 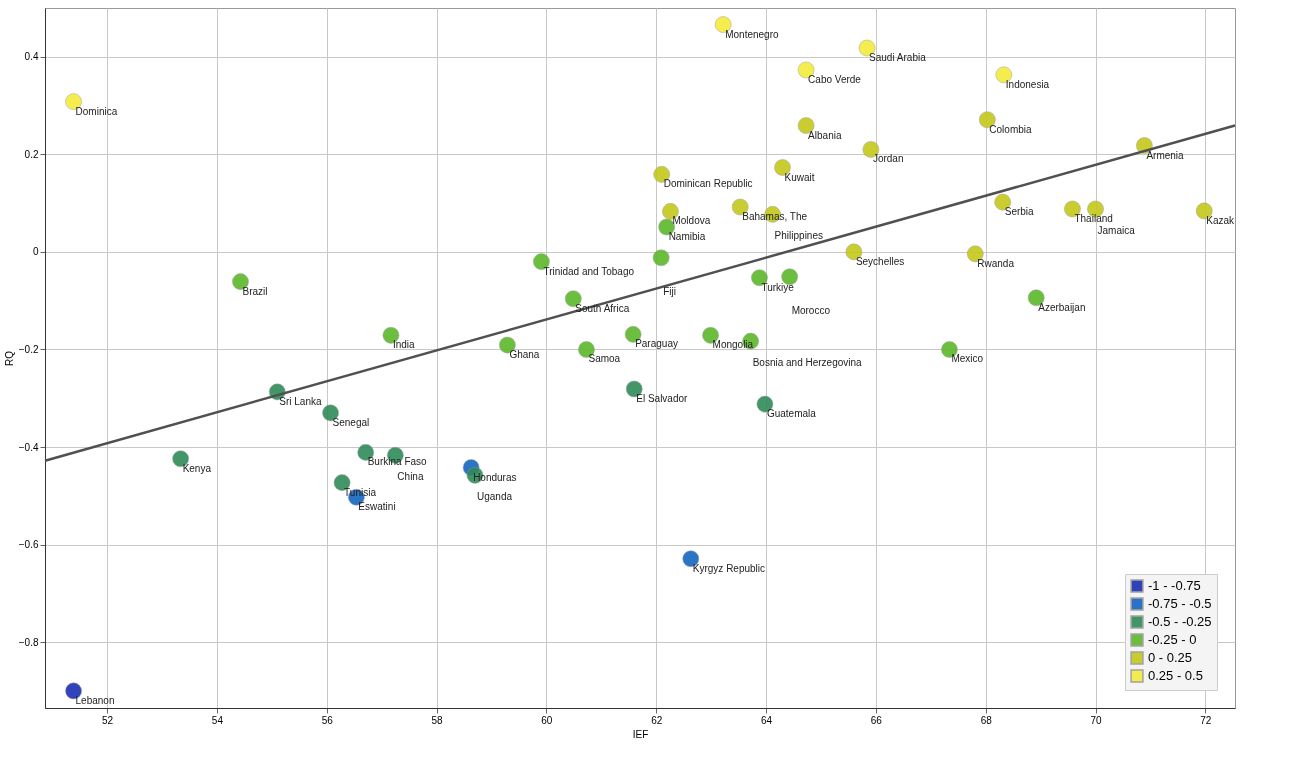 What do you see at coordinates (708, 184) in the screenshot?
I see `annotation: Dominican Republic` at bounding box center [708, 184].